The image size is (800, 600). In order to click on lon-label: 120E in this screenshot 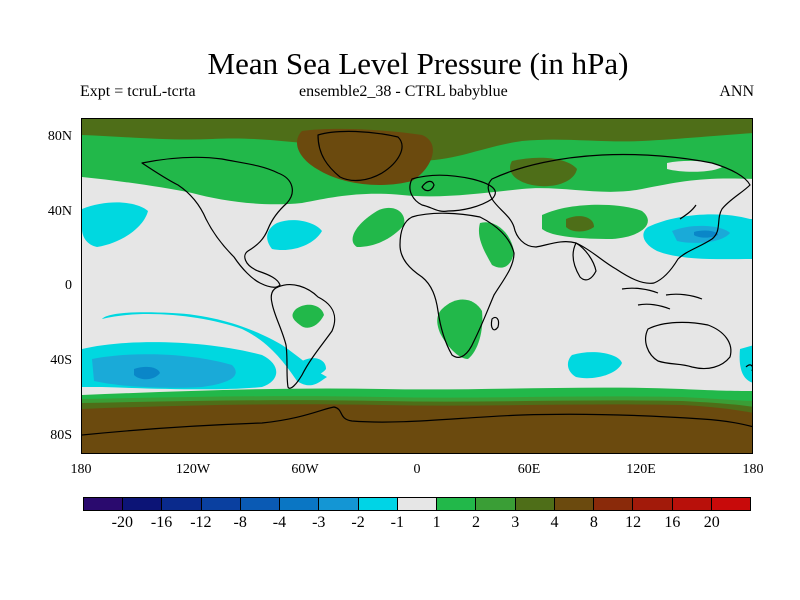, I will do `click(641, 469)`.